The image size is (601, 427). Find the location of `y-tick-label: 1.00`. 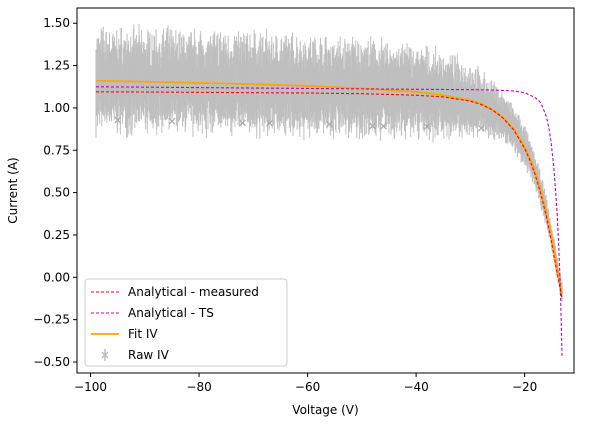

y-tick-label: 1.00 is located at coordinates (56, 108).